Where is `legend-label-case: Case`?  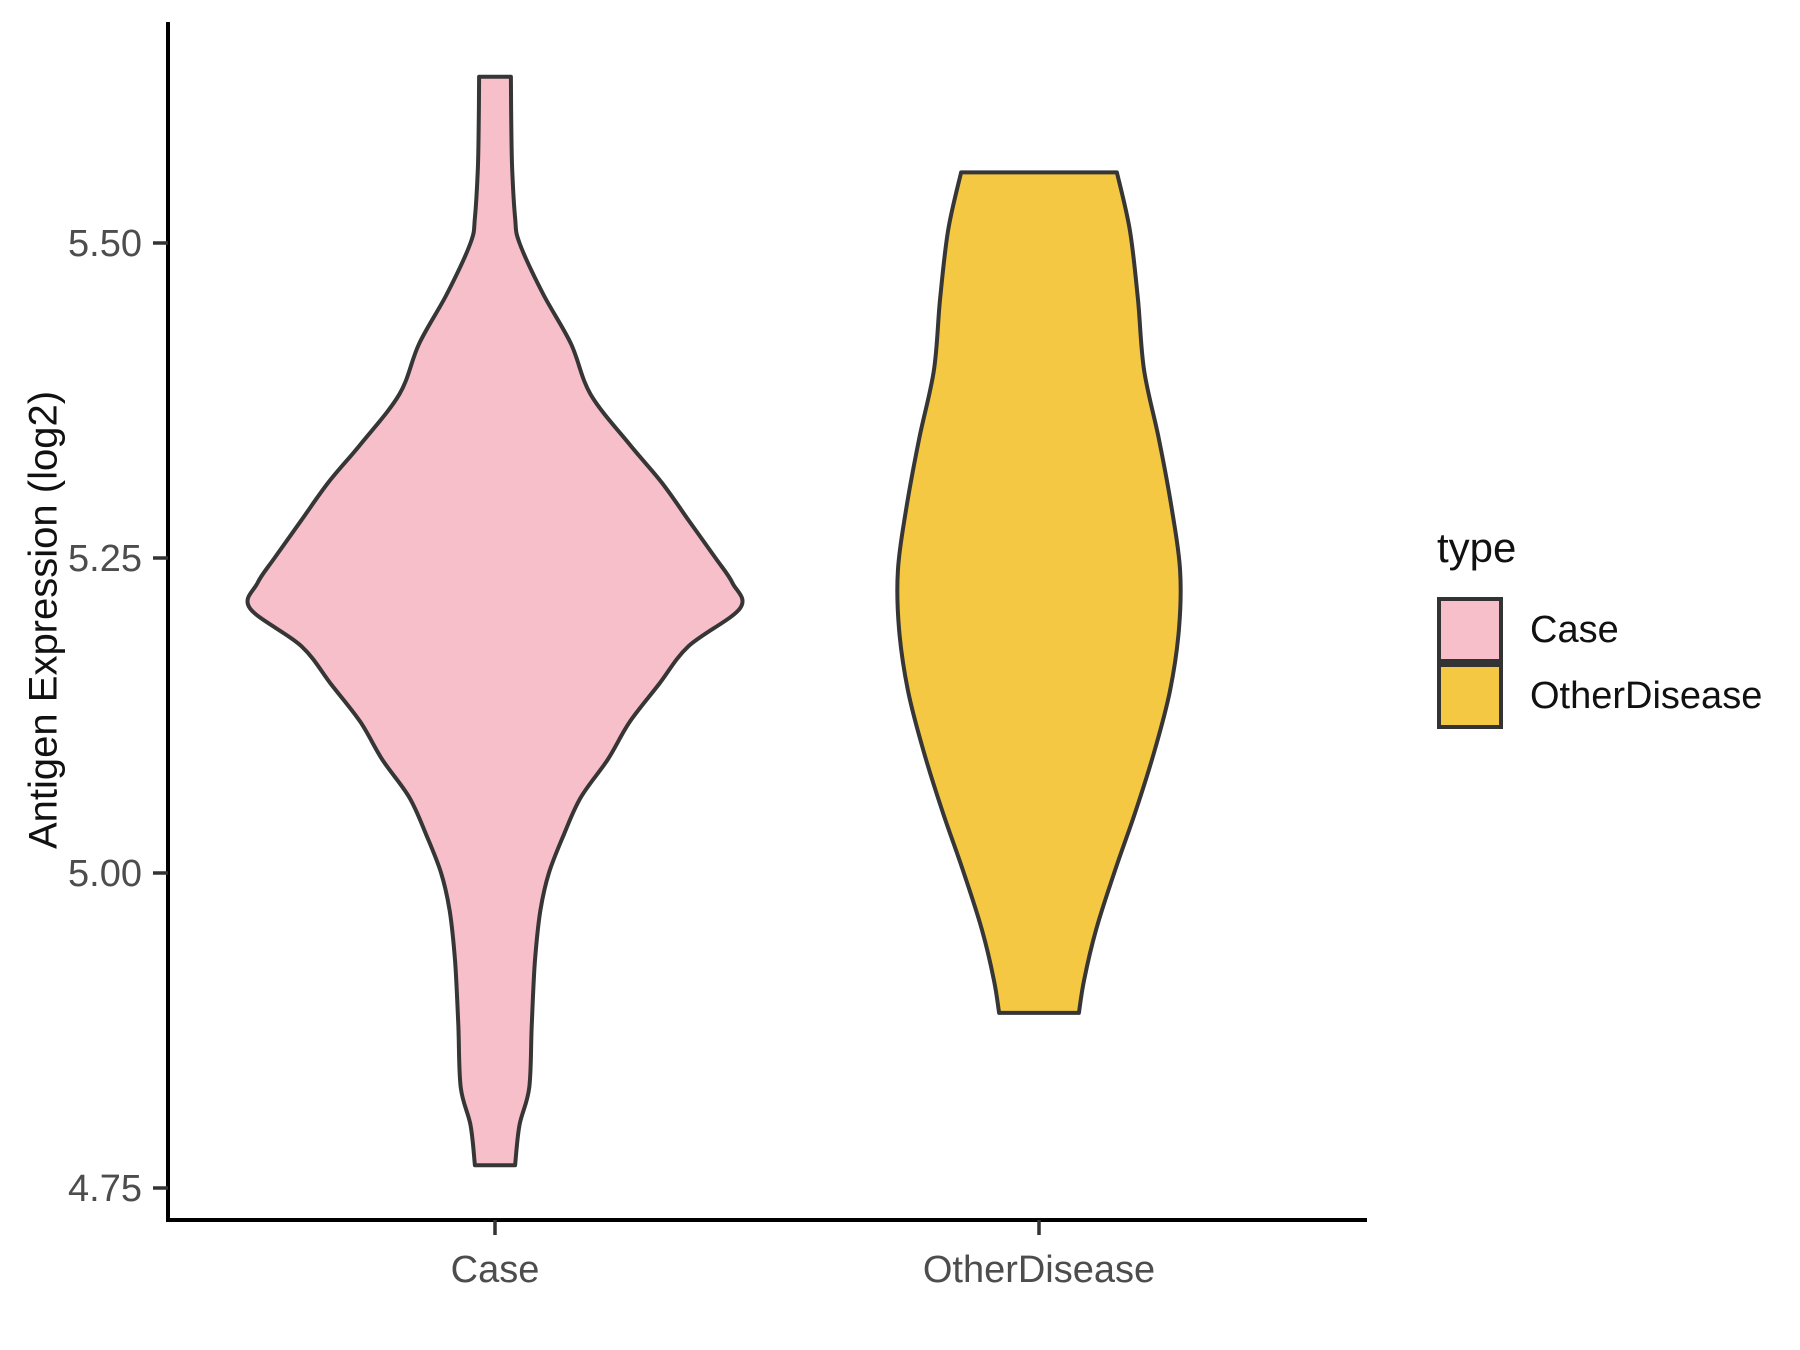
legend-label-case: Case is located at coordinates (1574, 629).